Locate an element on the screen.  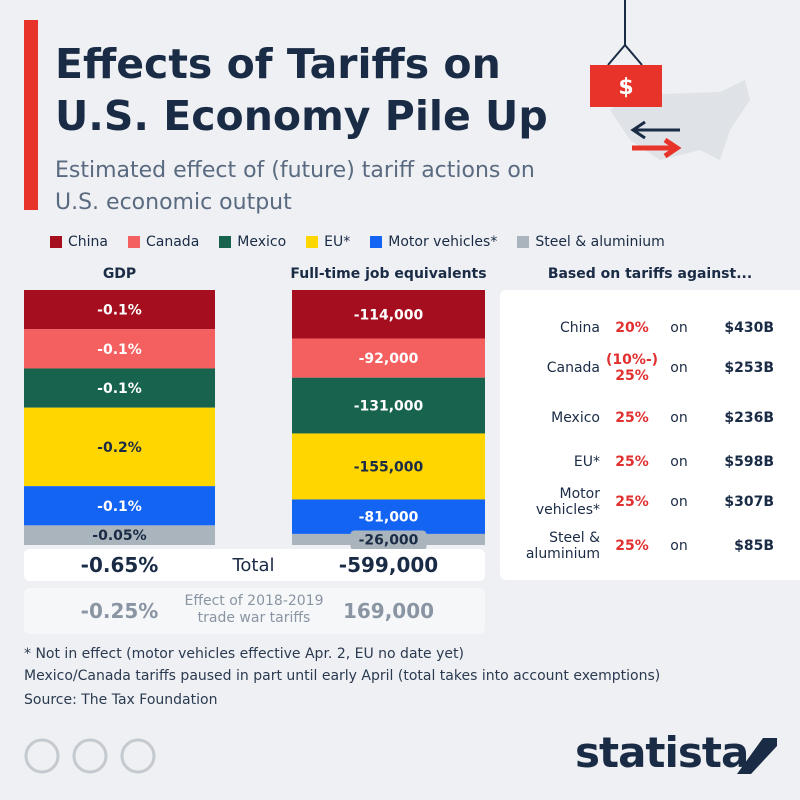
country: China is located at coordinates (580, 328).